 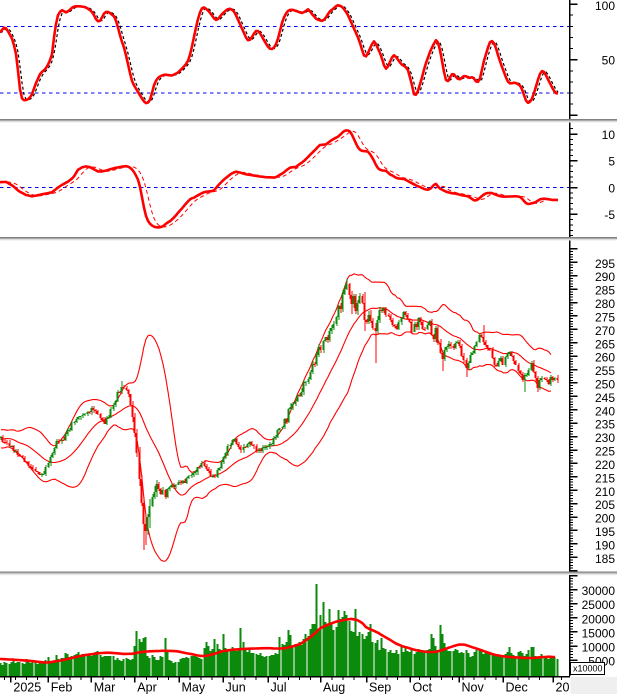 What do you see at coordinates (605, 304) in the screenshot?
I see `svg-text: 280` at bounding box center [605, 304].